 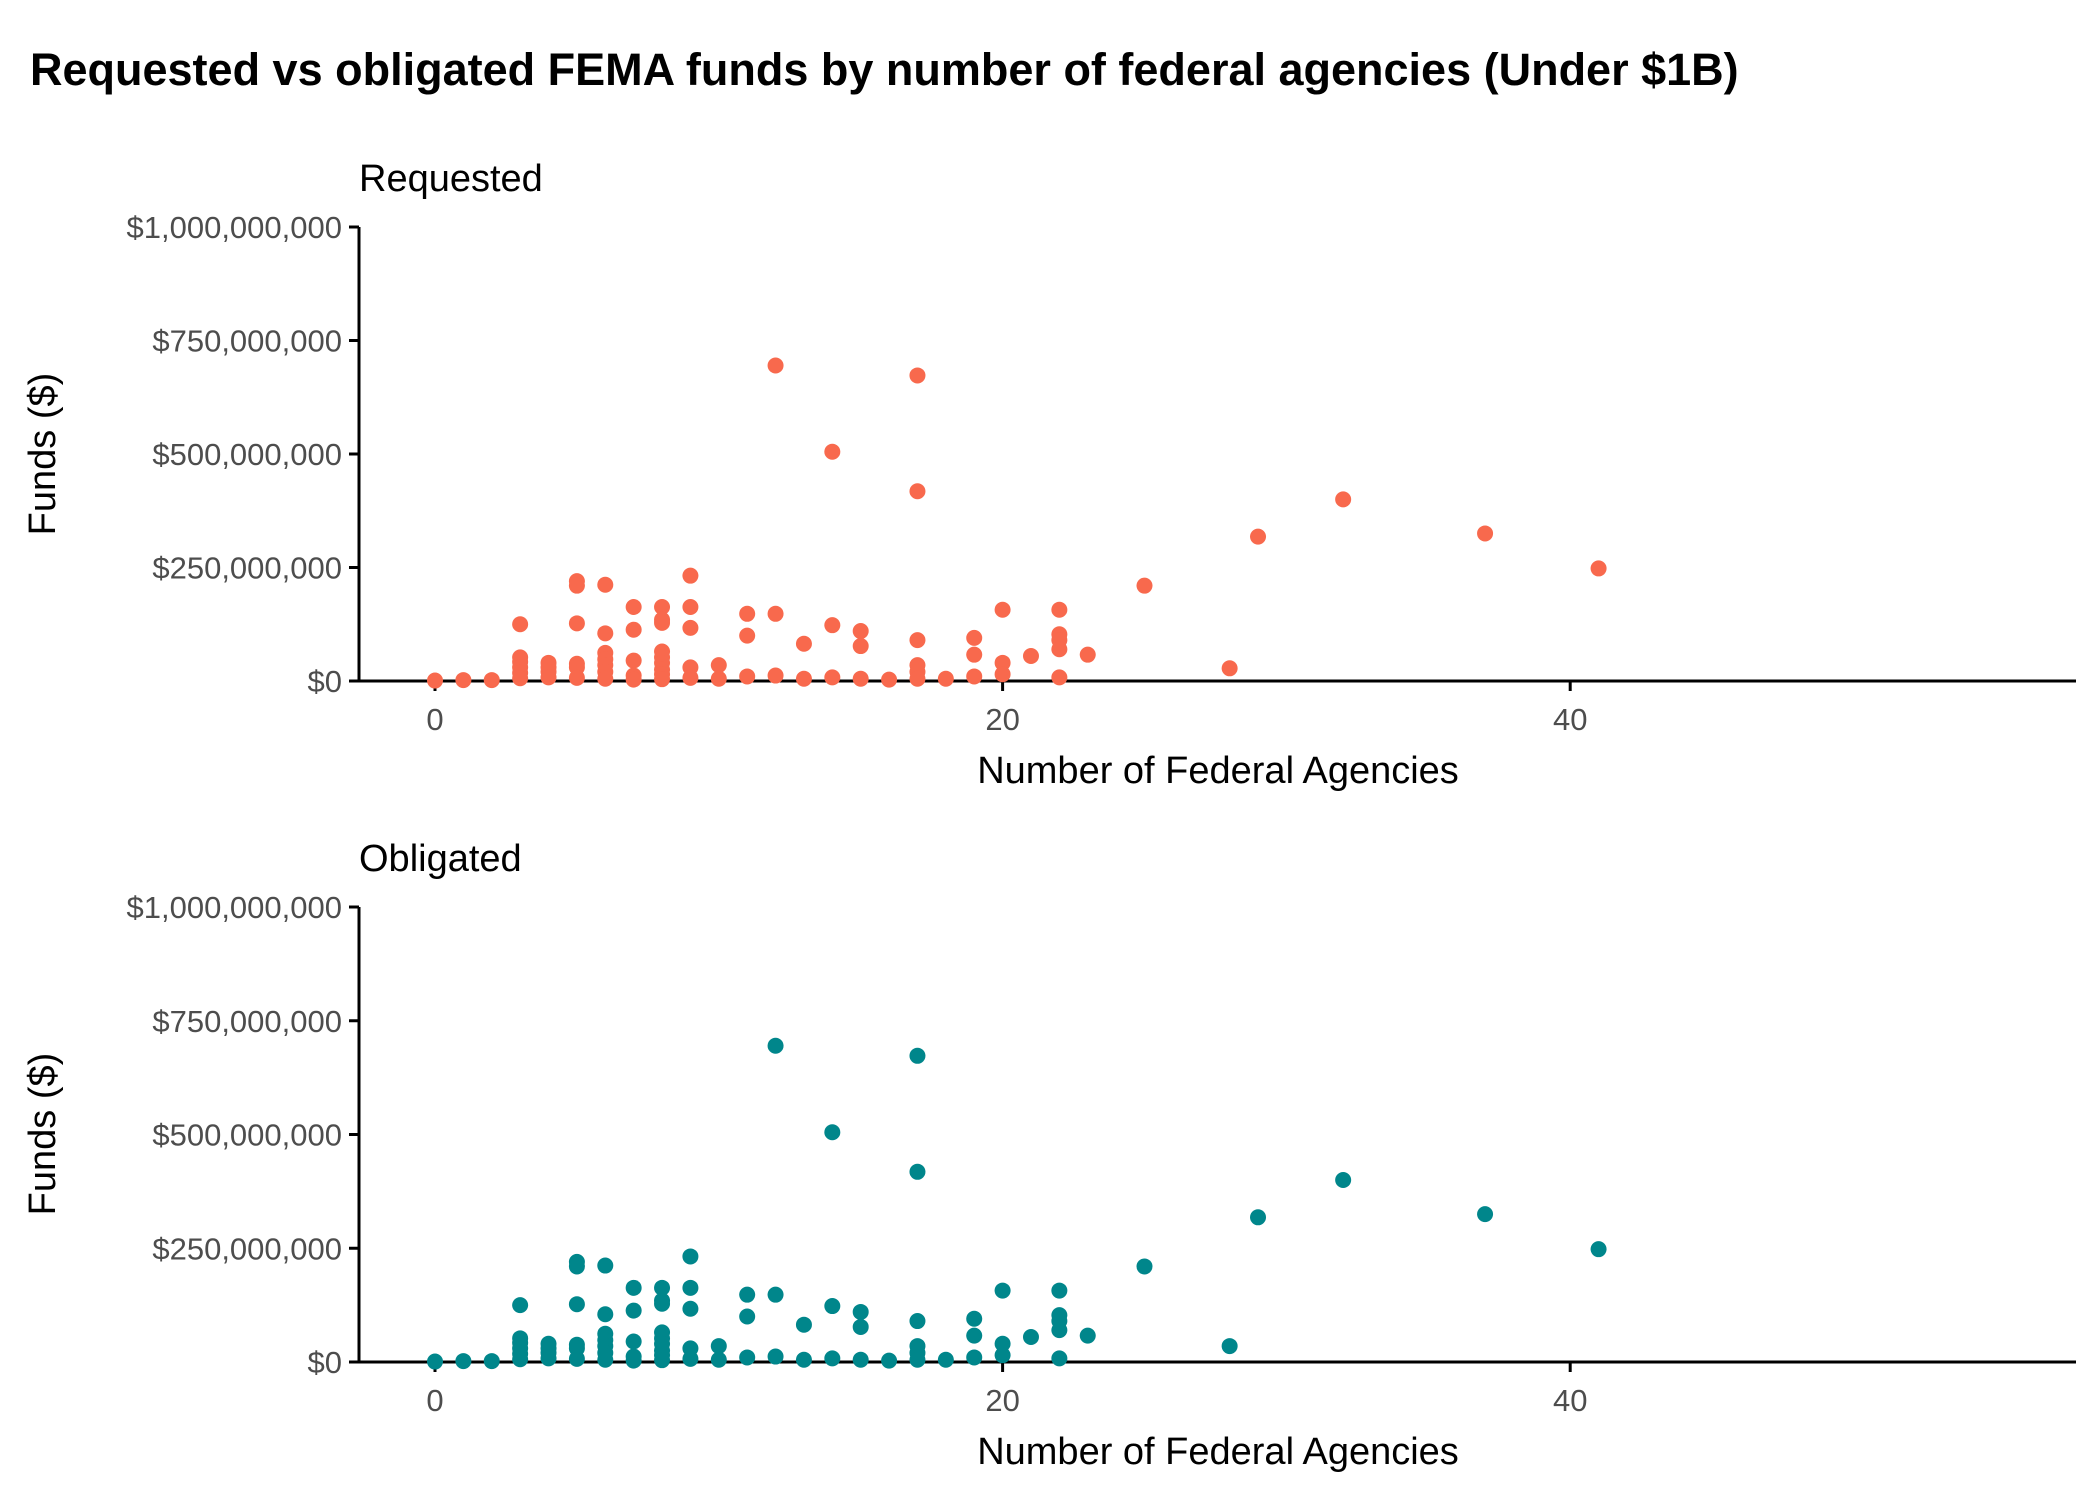 I want to click on x-ticks-obligated: 0 20 40, so click(x=1006, y=1390).